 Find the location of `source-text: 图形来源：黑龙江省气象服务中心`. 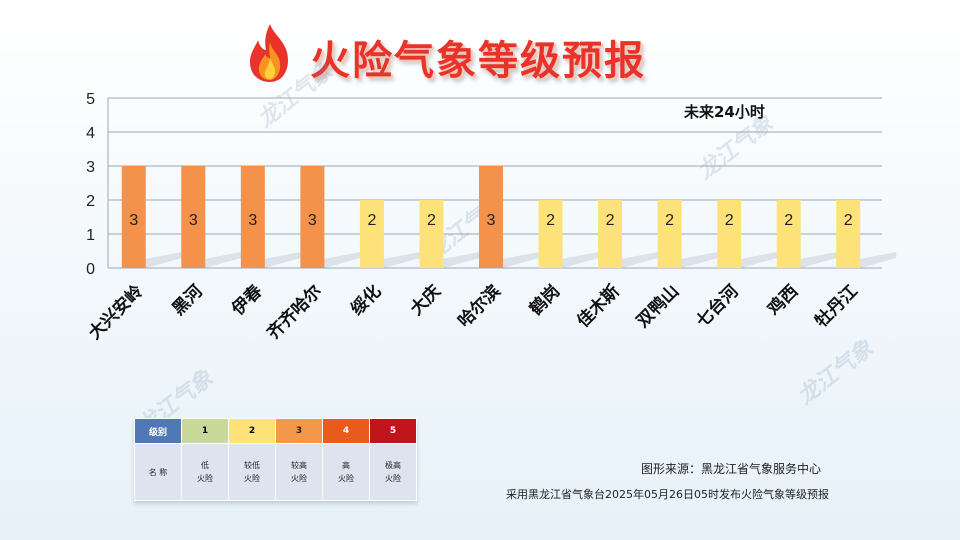

source-text: 图形来源：黑龙江省气象服务中心 is located at coordinates (731, 469).